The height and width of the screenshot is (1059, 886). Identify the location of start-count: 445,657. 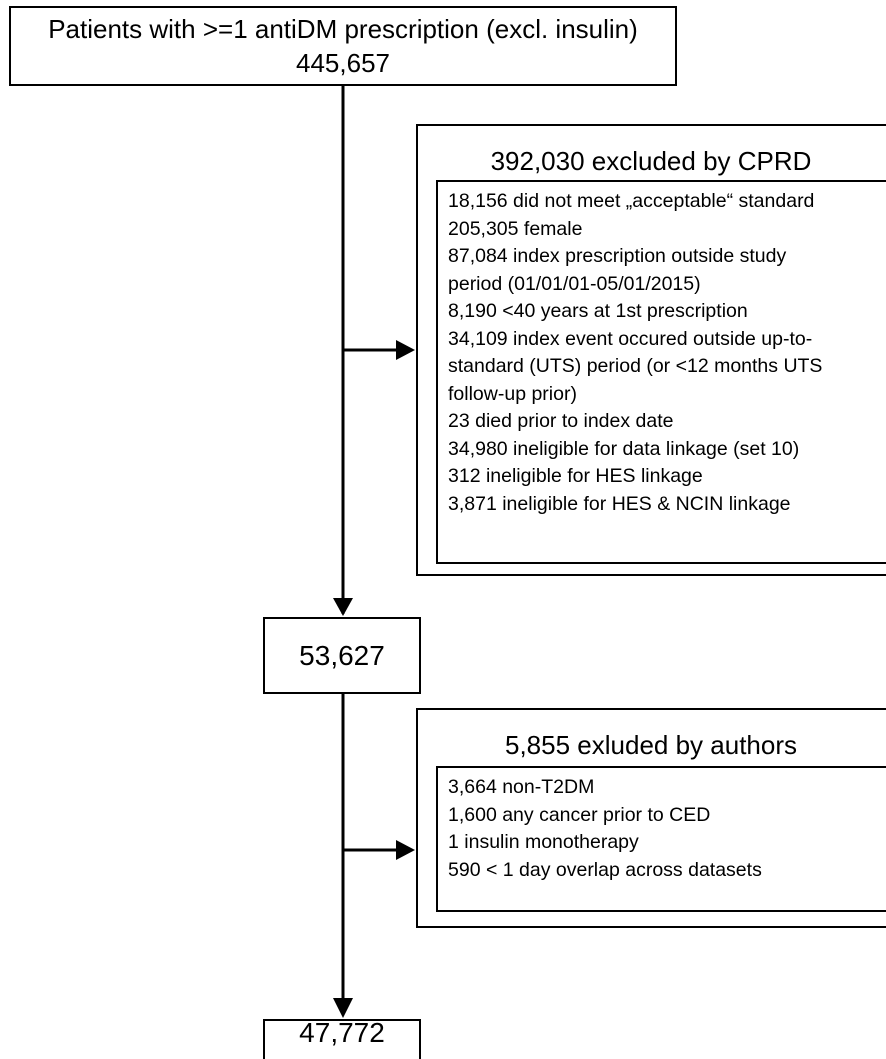
(343, 63).